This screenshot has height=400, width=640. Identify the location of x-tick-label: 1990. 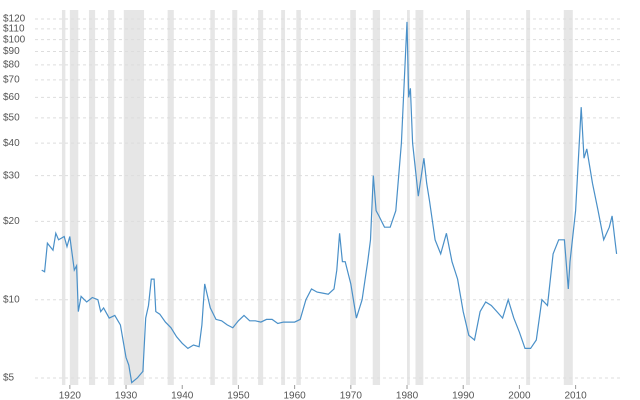
(463, 395).